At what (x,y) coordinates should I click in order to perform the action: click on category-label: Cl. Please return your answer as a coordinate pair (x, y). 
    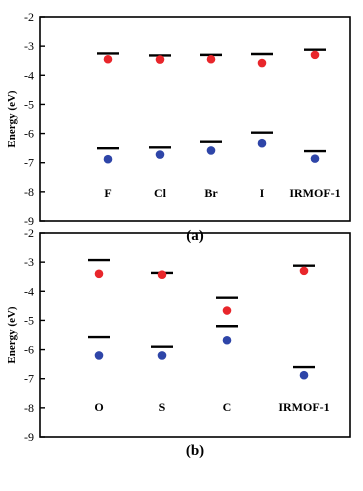
    Looking at the image, I should click on (160, 193).